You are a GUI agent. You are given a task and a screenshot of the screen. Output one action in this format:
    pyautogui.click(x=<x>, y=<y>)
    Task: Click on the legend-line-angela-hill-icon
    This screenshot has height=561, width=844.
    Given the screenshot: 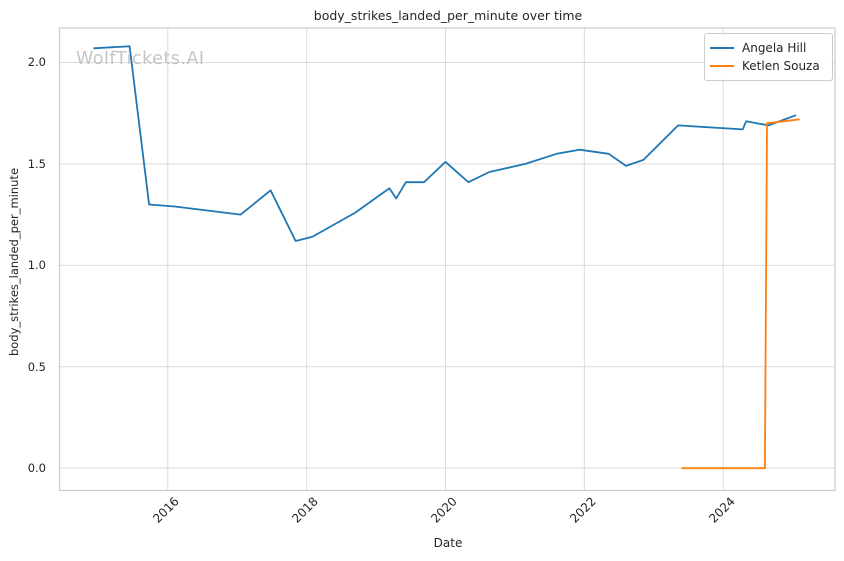 What is the action you would take?
    pyautogui.click(x=722, y=48)
    